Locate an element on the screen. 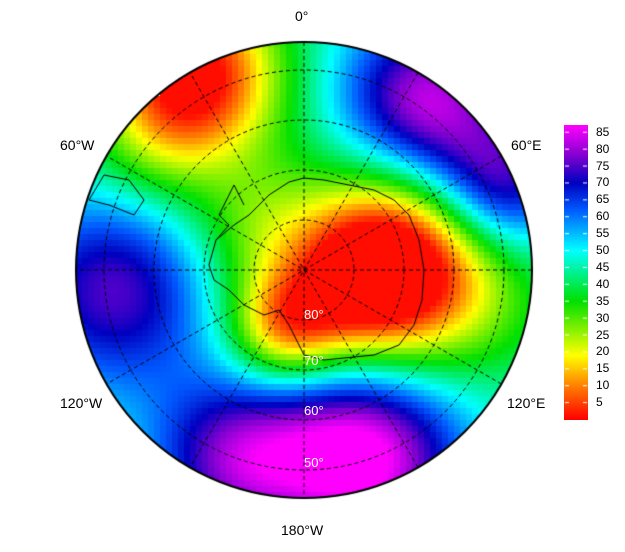 The height and width of the screenshot is (552, 625). lon-label-120e: 120°E is located at coordinates (526, 403).